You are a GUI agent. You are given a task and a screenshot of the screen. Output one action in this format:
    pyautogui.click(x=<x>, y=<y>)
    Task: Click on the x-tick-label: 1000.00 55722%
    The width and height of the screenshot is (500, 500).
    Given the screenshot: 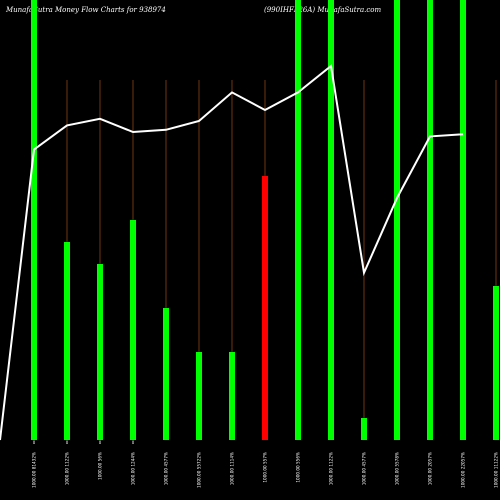 What is the action you would take?
    pyautogui.click(x=199, y=470)
    